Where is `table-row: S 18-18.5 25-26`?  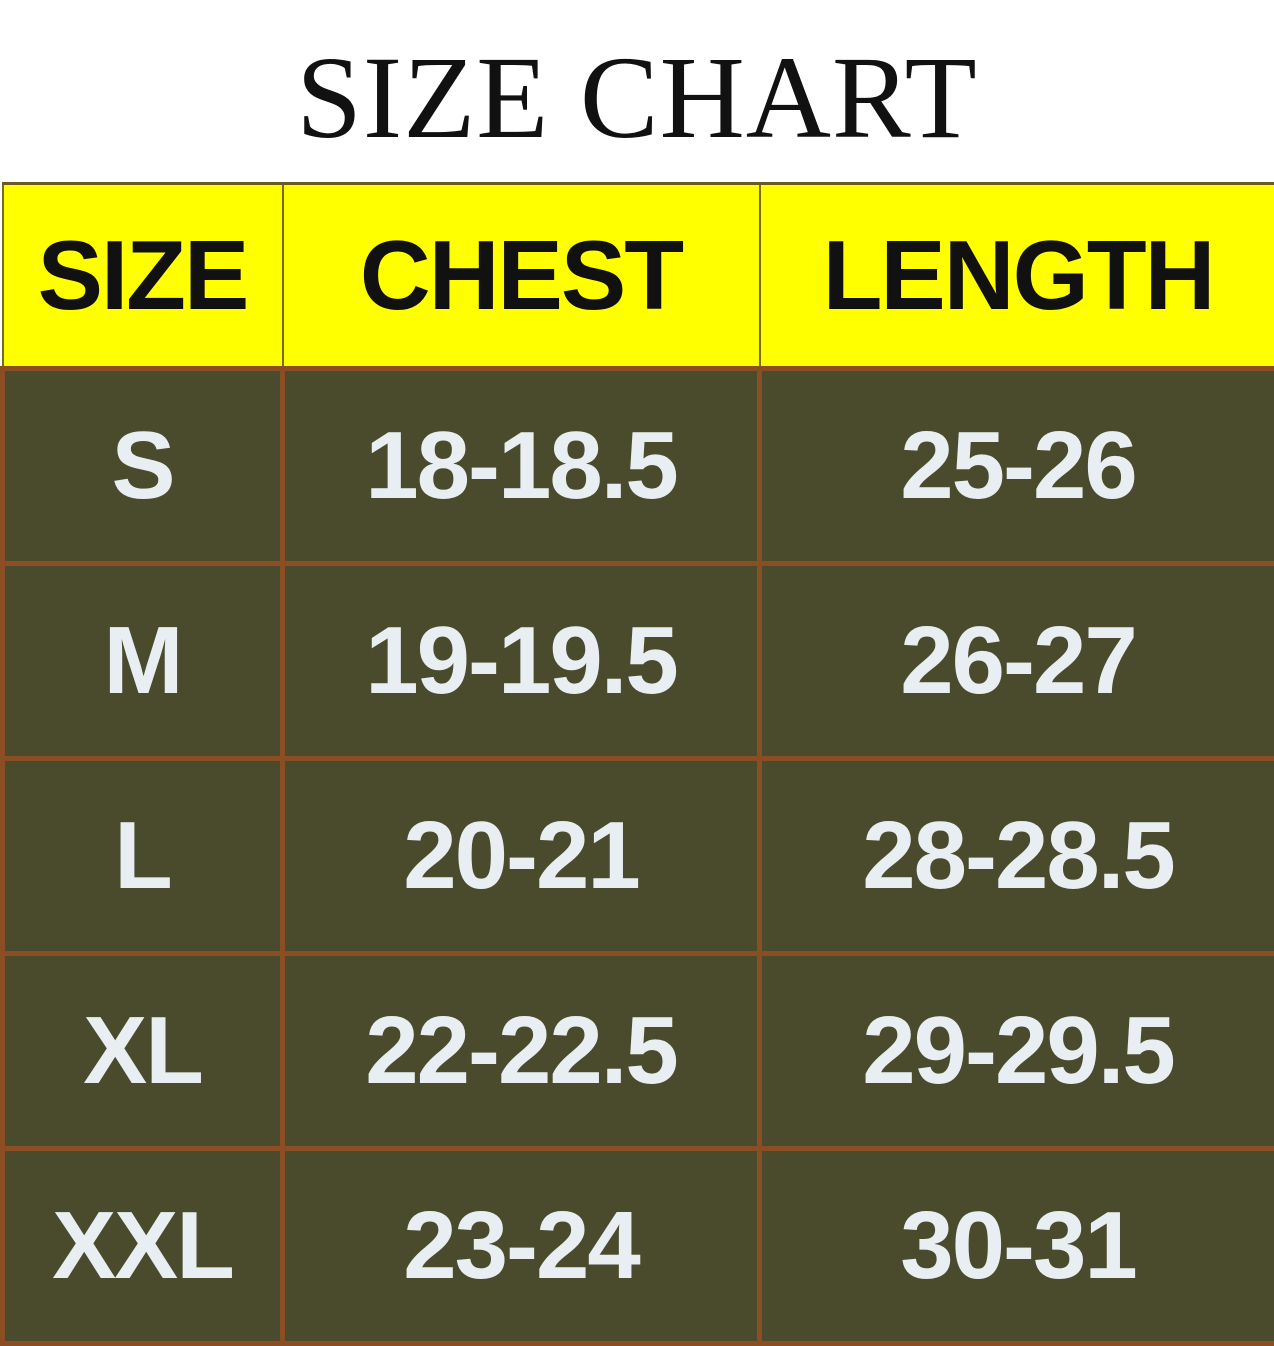 table-row: S 18-18.5 25-26 is located at coordinates (638, 466).